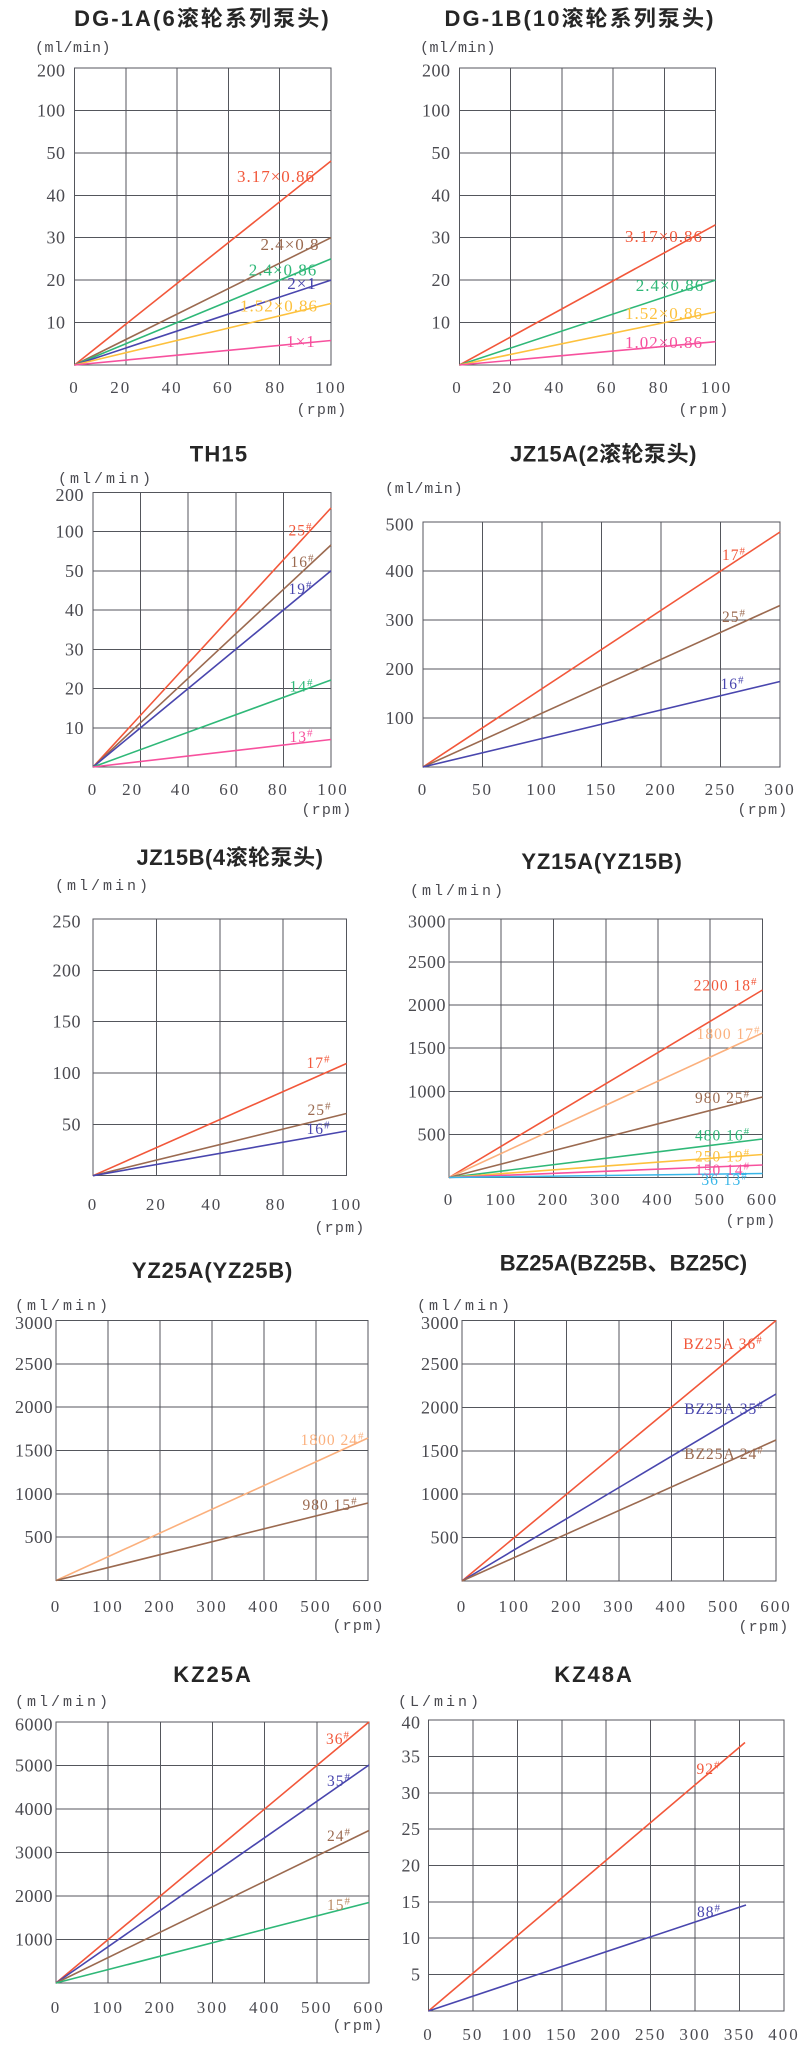 This screenshot has height=2046, width=800. I want to click on svg-text: 980 25#, so click(722, 1098).